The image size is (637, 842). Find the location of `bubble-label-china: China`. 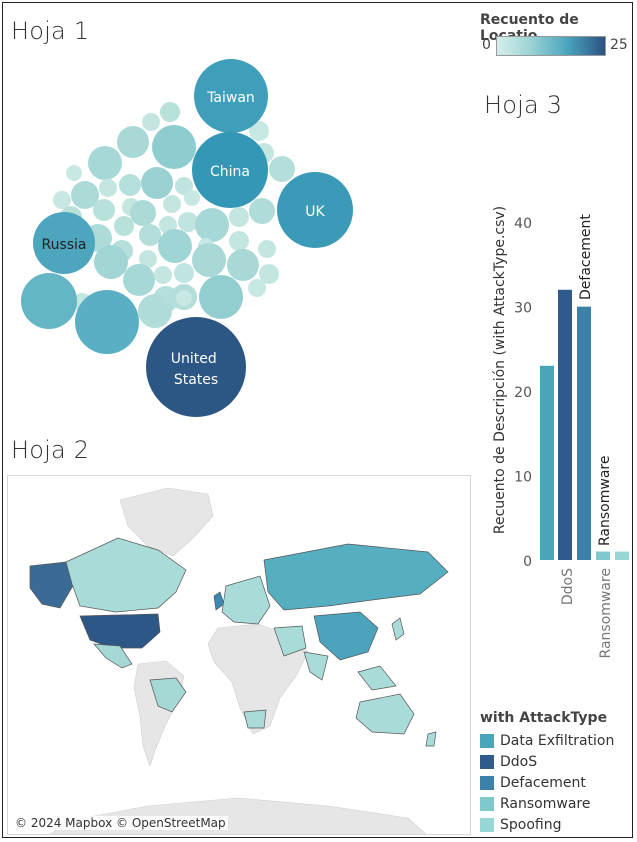

bubble-label-china: China is located at coordinates (230, 172).